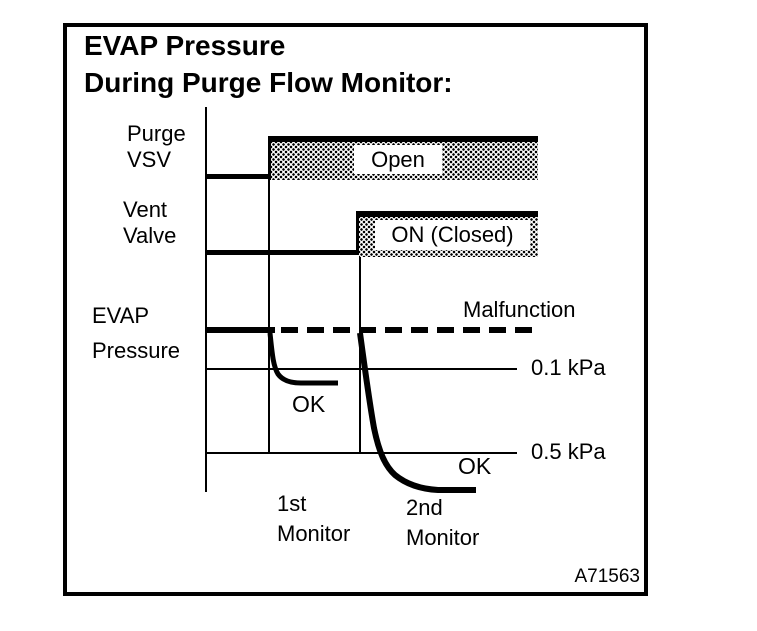 This screenshot has width=757, height=631. What do you see at coordinates (282, 252) in the screenshot?
I see `vent-valve-low-line` at bounding box center [282, 252].